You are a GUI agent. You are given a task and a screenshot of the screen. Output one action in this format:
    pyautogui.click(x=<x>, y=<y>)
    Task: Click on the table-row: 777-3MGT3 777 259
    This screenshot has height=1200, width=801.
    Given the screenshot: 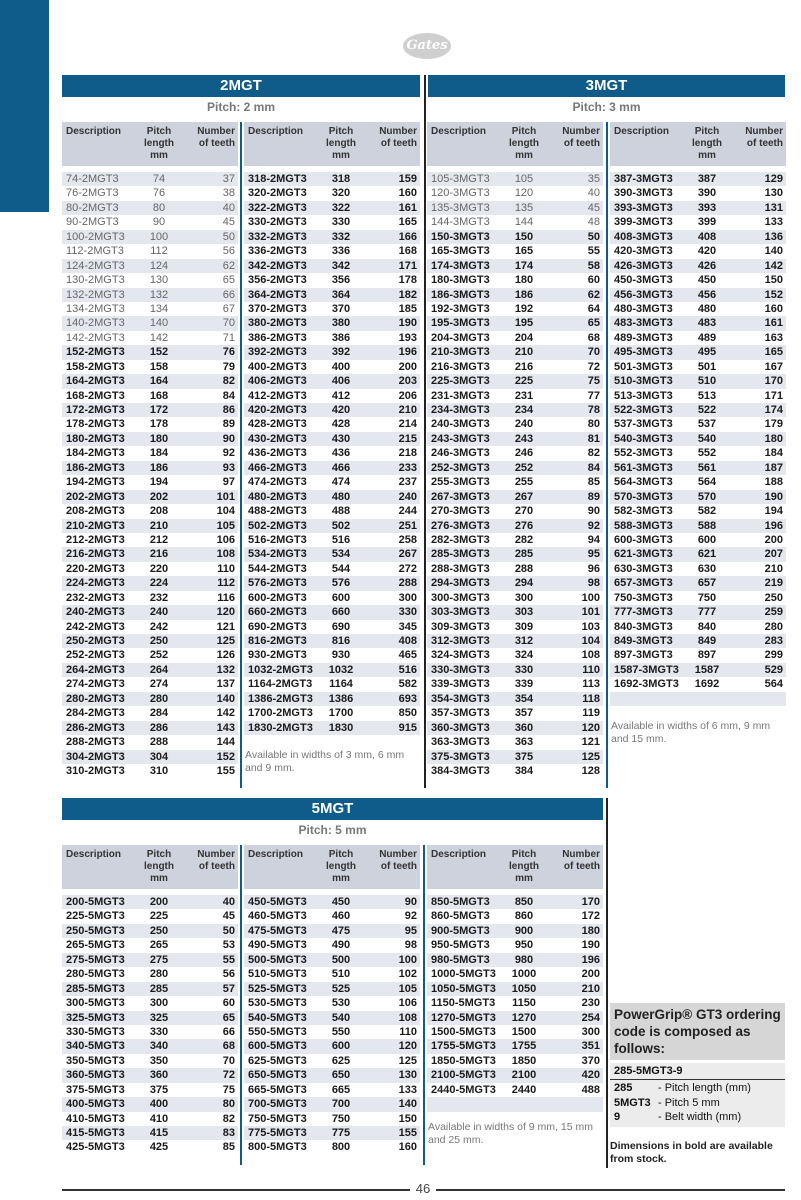 What is the action you would take?
    pyautogui.click(x=698, y=612)
    